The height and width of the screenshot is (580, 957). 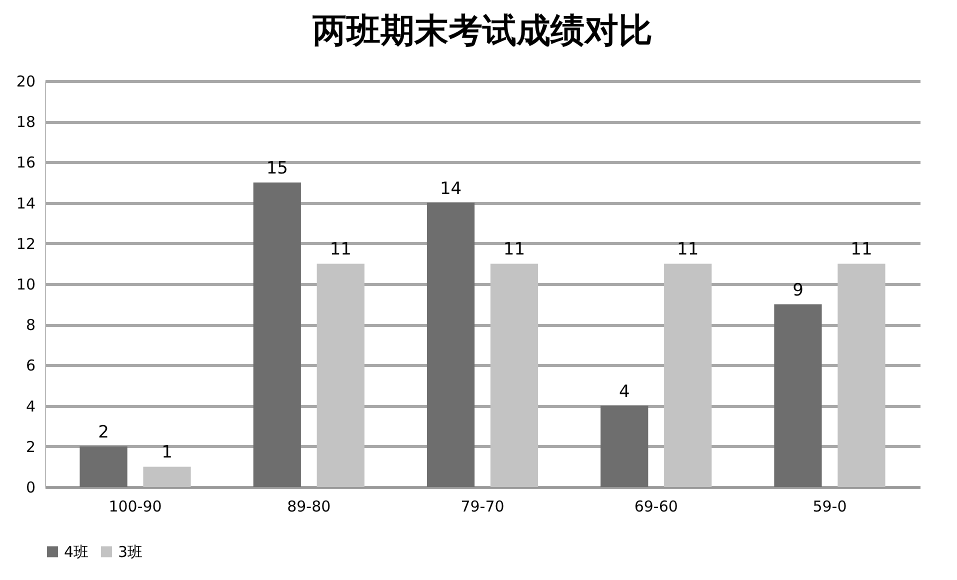 I want to click on y-tick-label: 12, so click(x=26, y=243).